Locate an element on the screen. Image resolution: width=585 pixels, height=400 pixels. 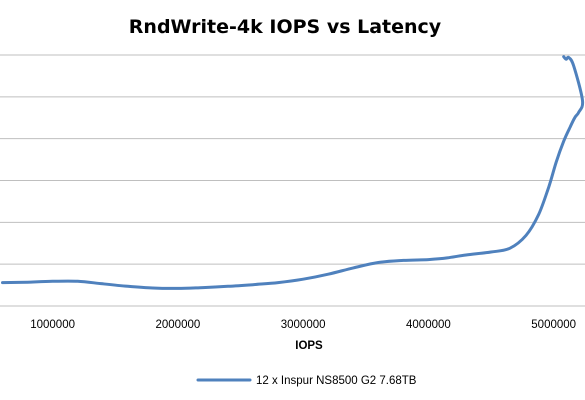
x-axis-label: IOPS is located at coordinates (309, 346).